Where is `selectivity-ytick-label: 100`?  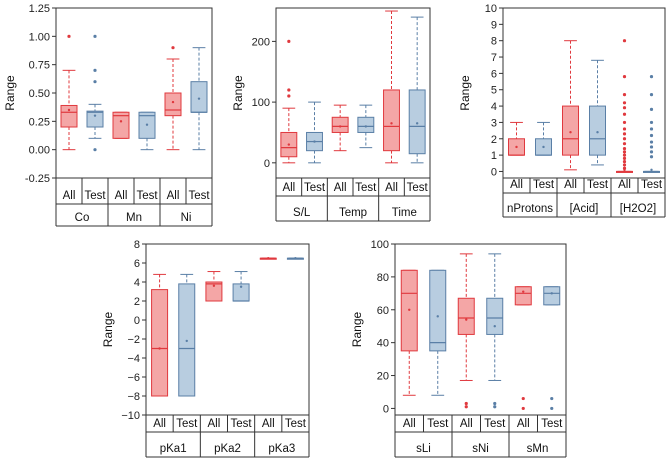 selectivity-ytick-label: 100 is located at coordinates (380, 245).